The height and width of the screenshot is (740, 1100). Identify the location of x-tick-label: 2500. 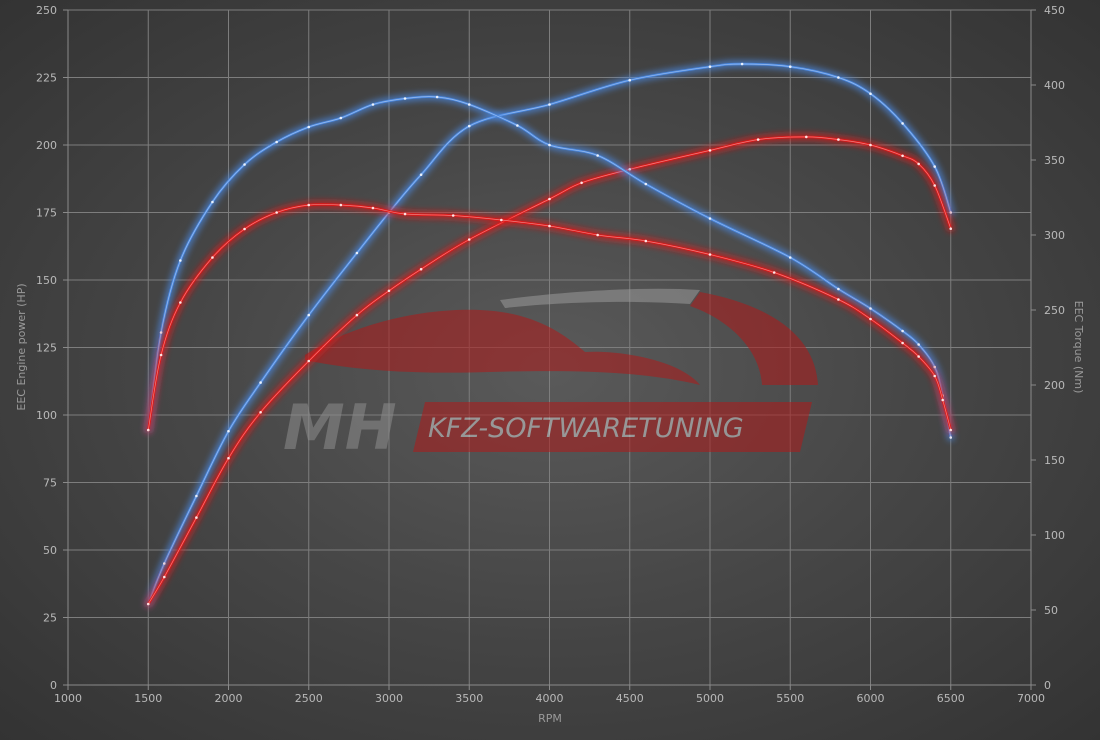
(309, 698).